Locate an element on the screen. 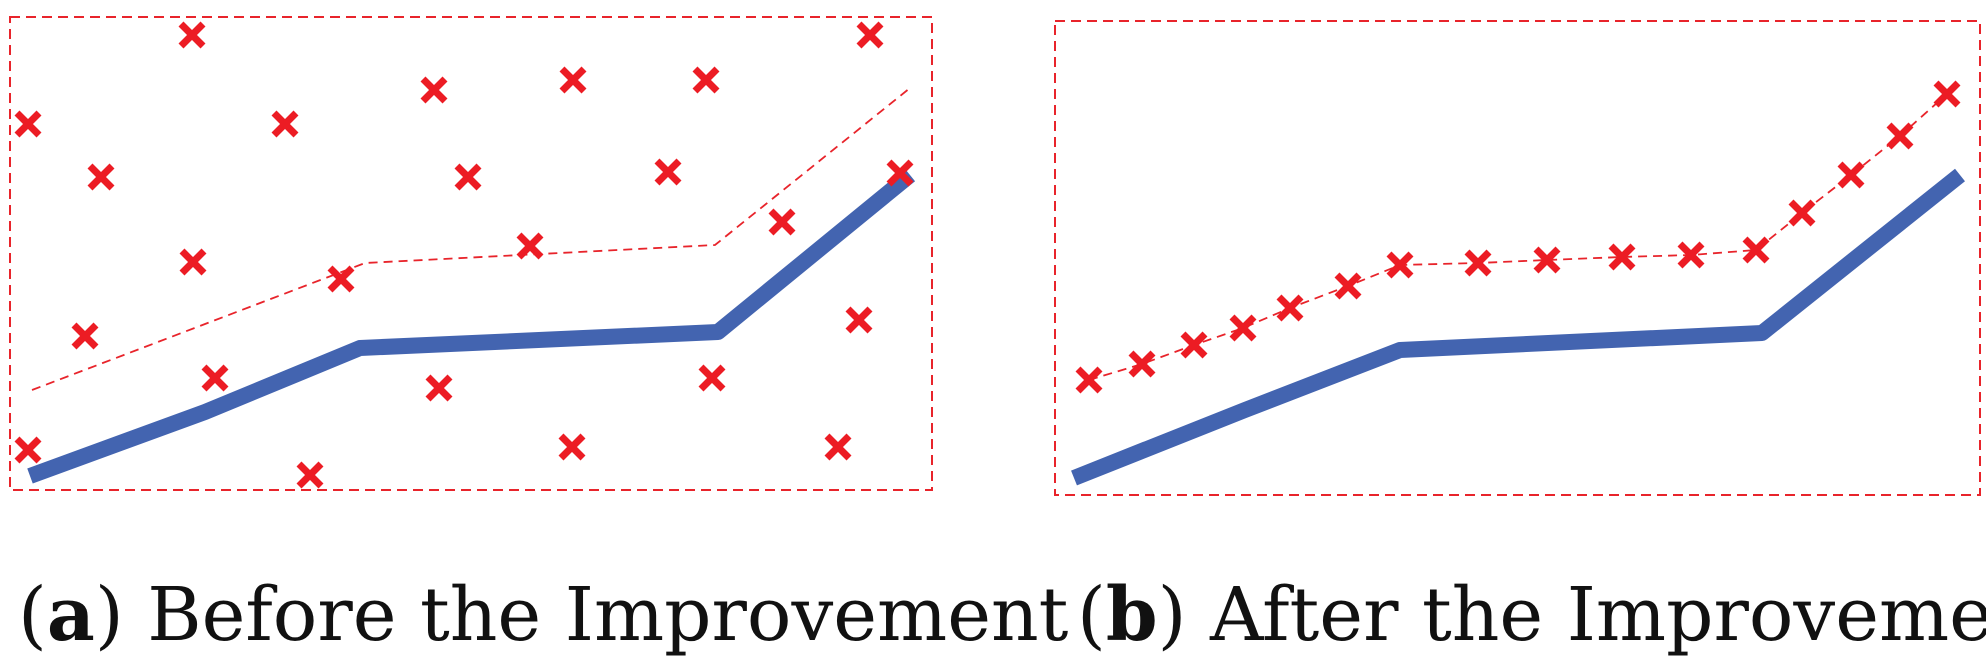 The image size is (1986, 671). caption-b: (b) After the Improvement is located at coordinates (1531, 615).